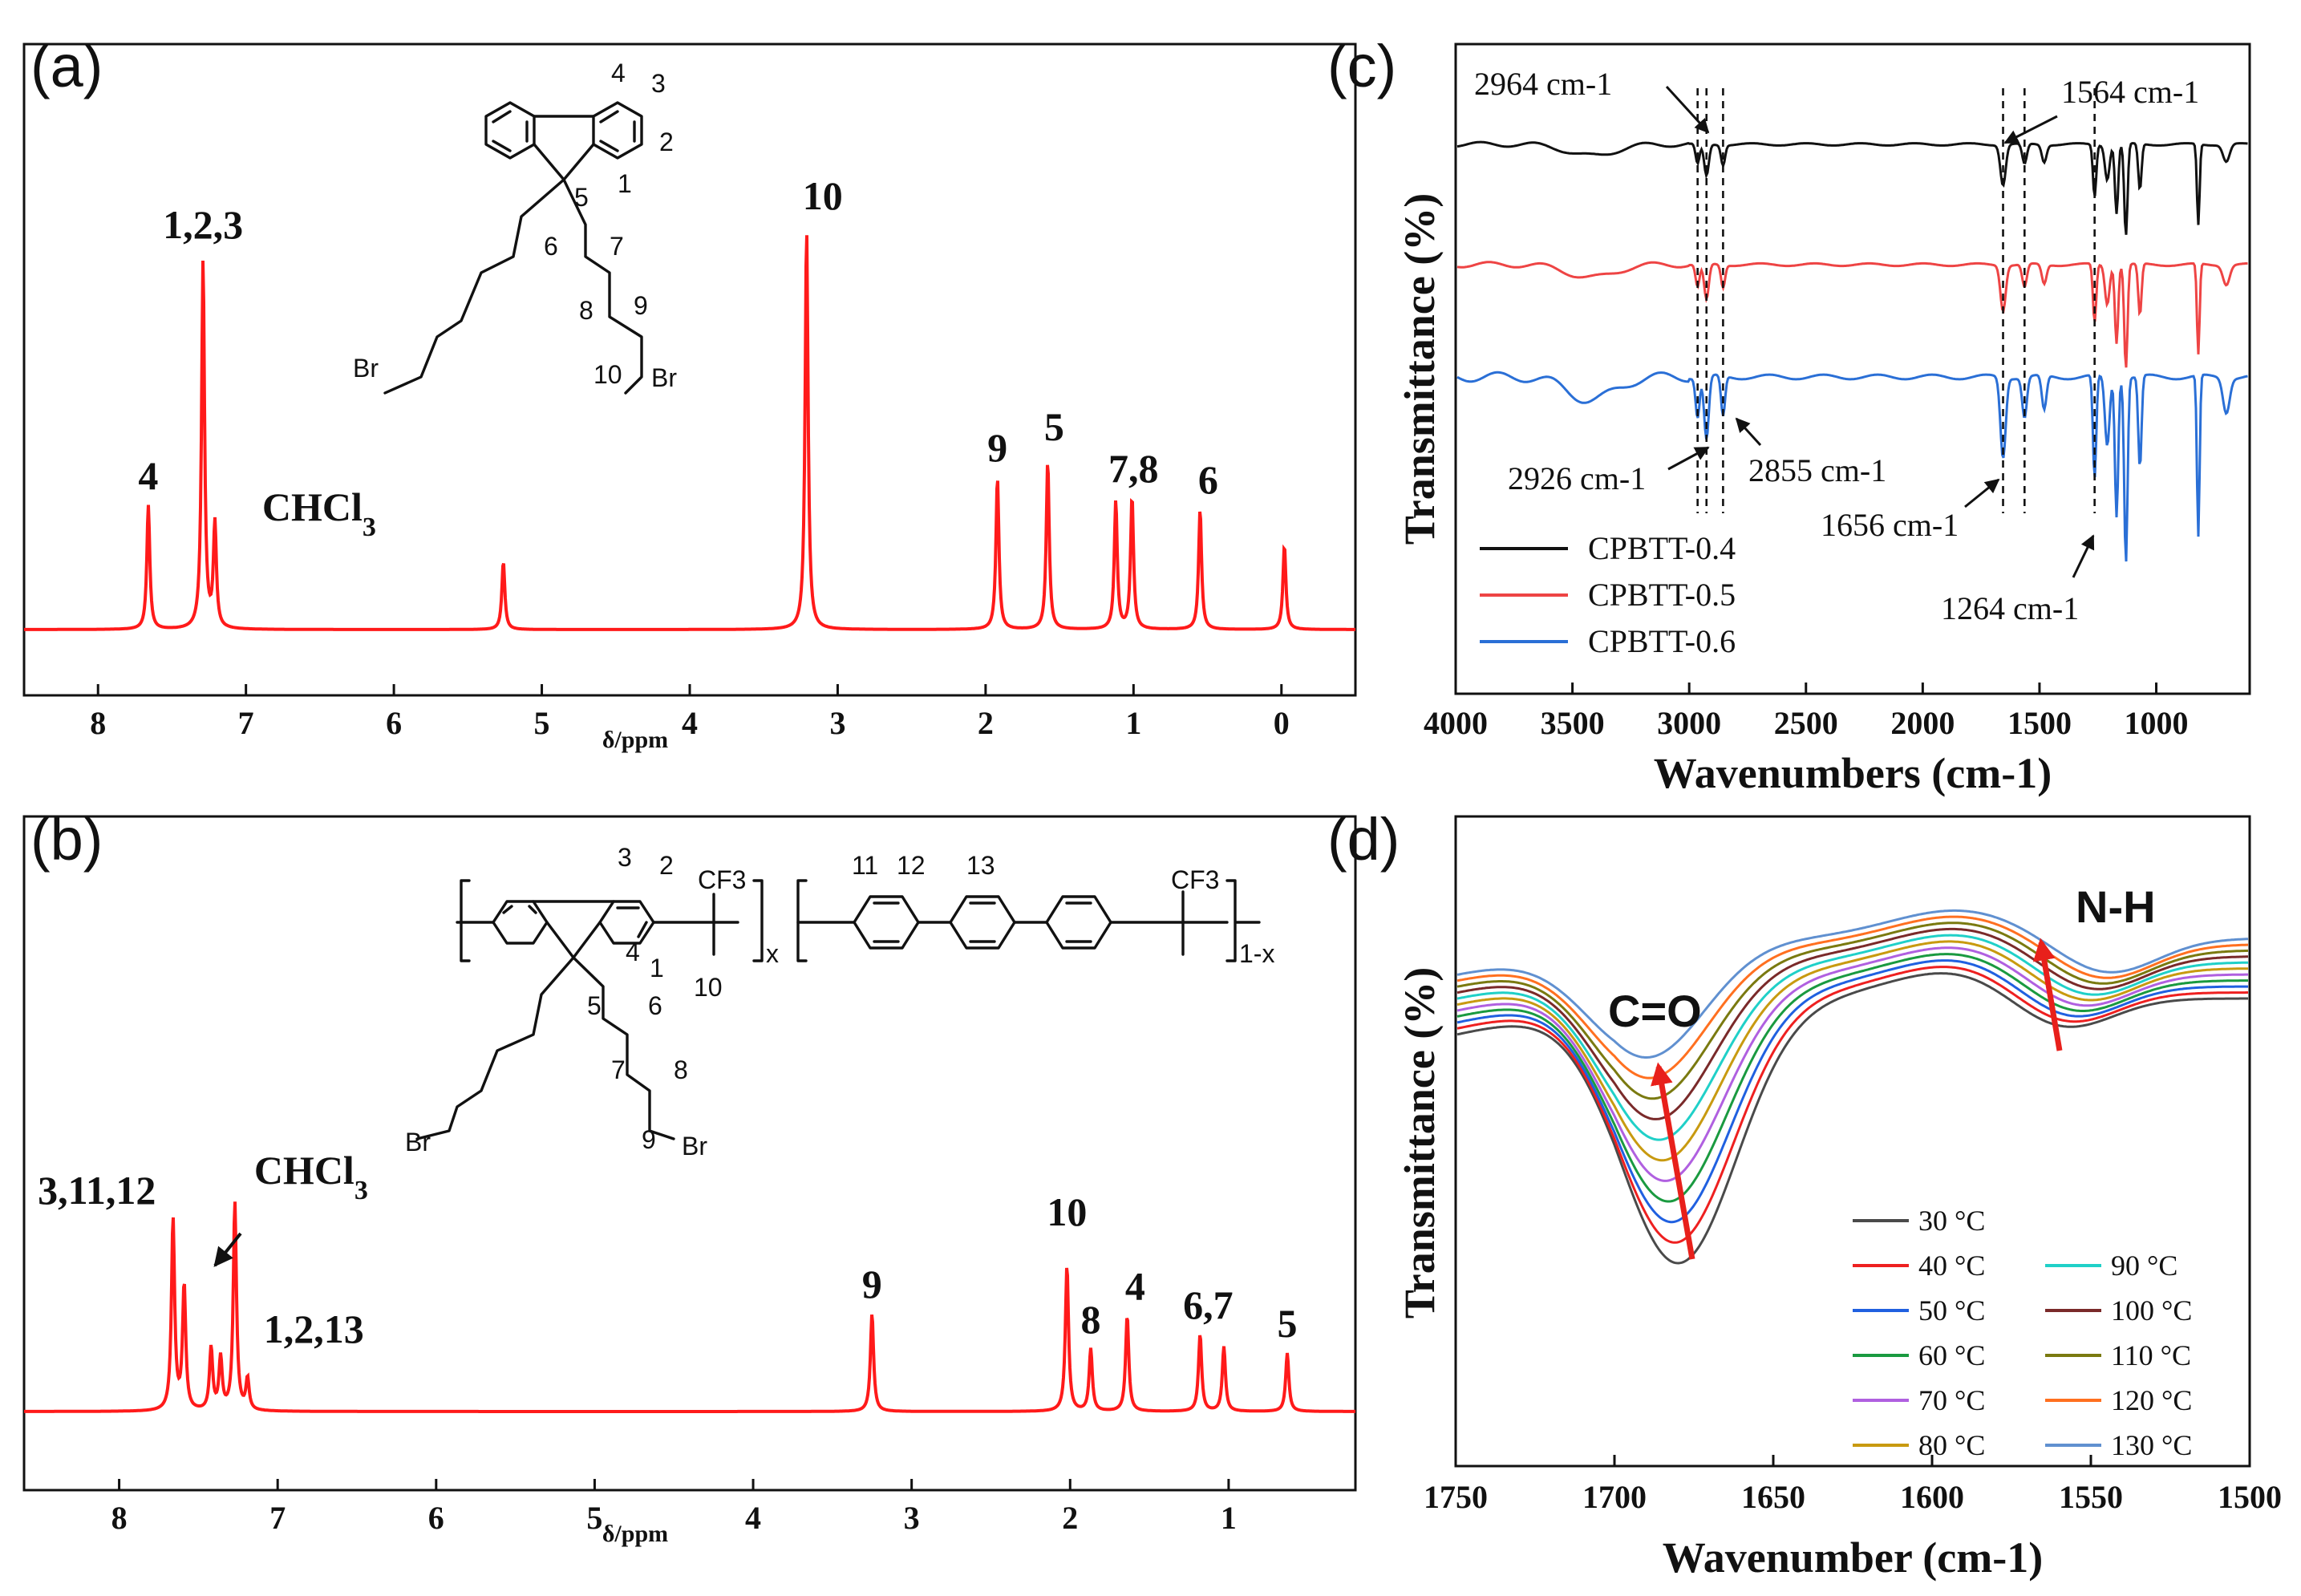  What do you see at coordinates (1135, 1286) in the screenshot?
I see `peak-label: 4` at bounding box center [1135, 1286].